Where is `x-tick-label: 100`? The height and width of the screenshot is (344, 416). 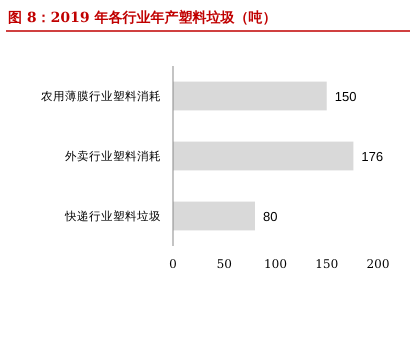
x-tick-label: 100 is located at coordinates (275, 264).